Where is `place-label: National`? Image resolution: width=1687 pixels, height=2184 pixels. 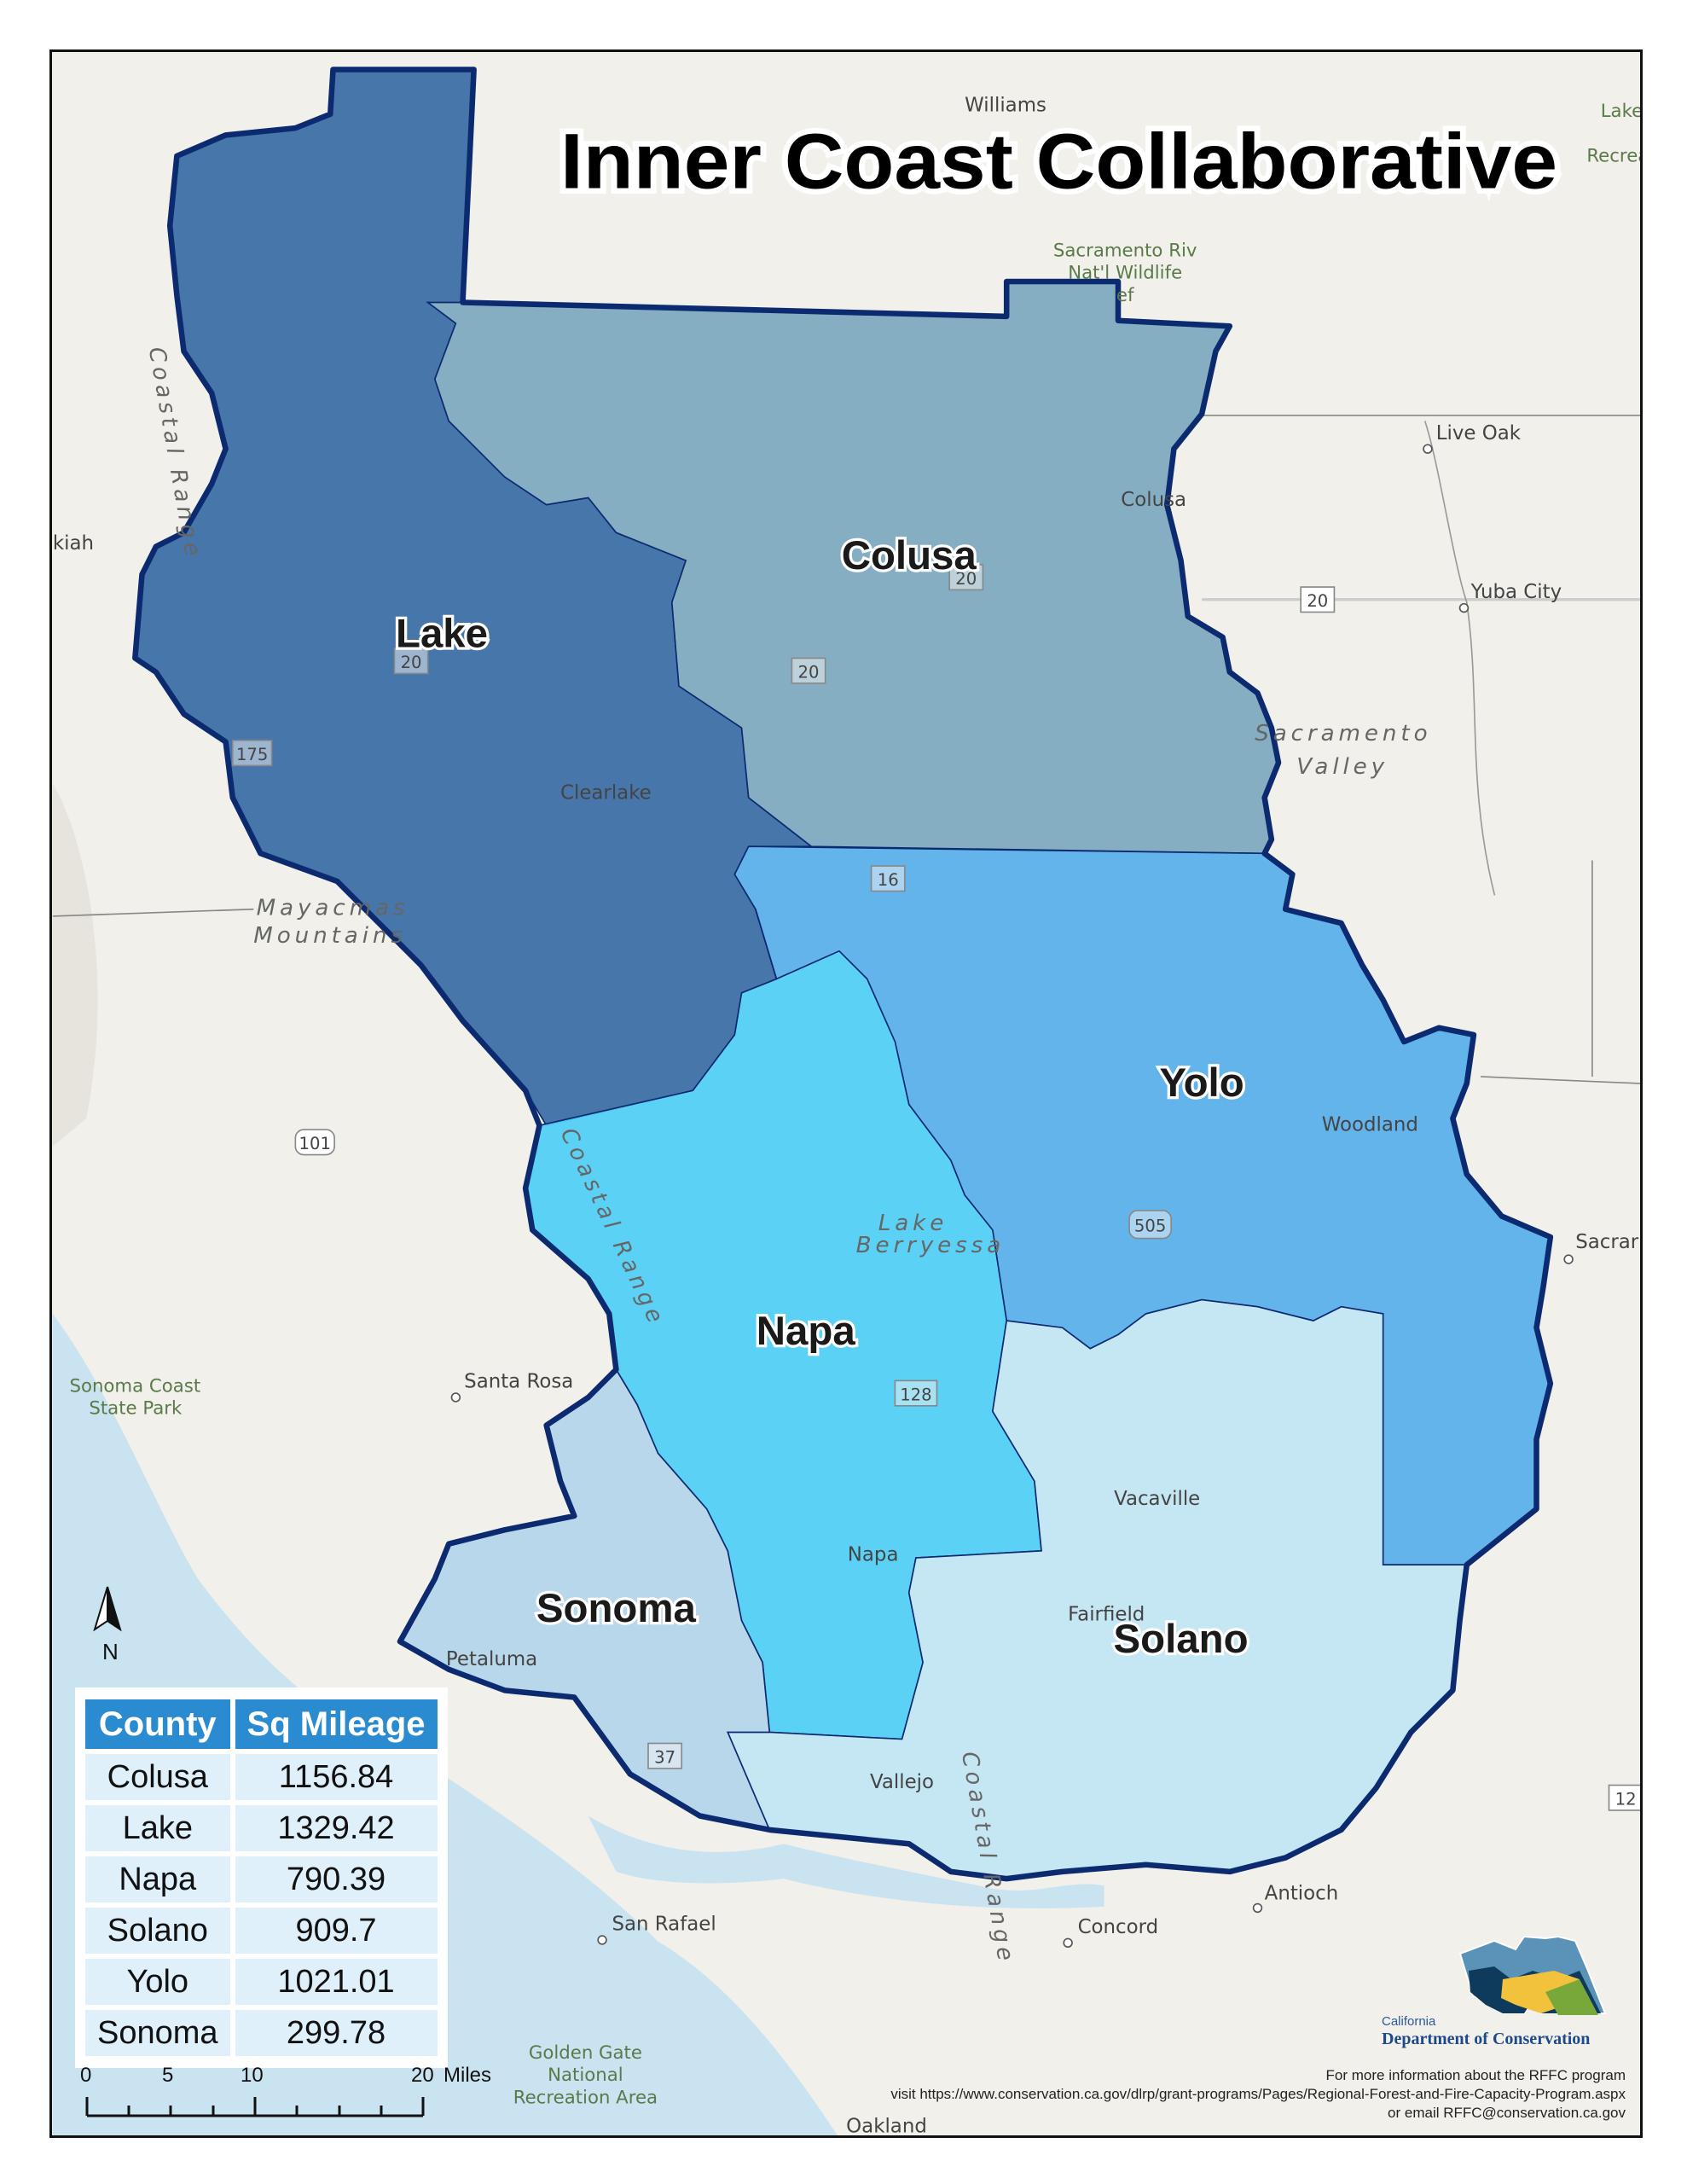
place-label: National is located at coordinates (585, 2076).